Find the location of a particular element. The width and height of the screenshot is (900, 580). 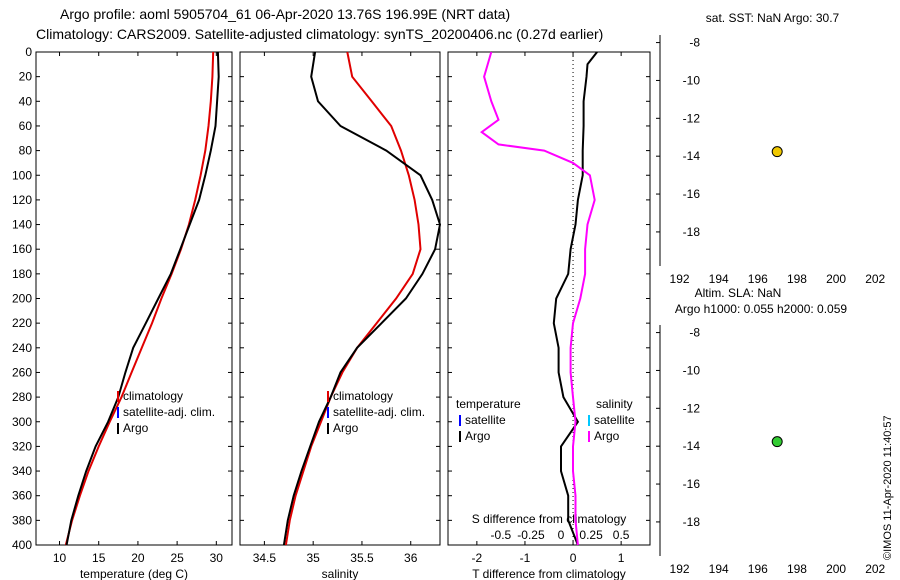

temperature-profile-xtick-label: 25 is located at coordinates (177, 558).